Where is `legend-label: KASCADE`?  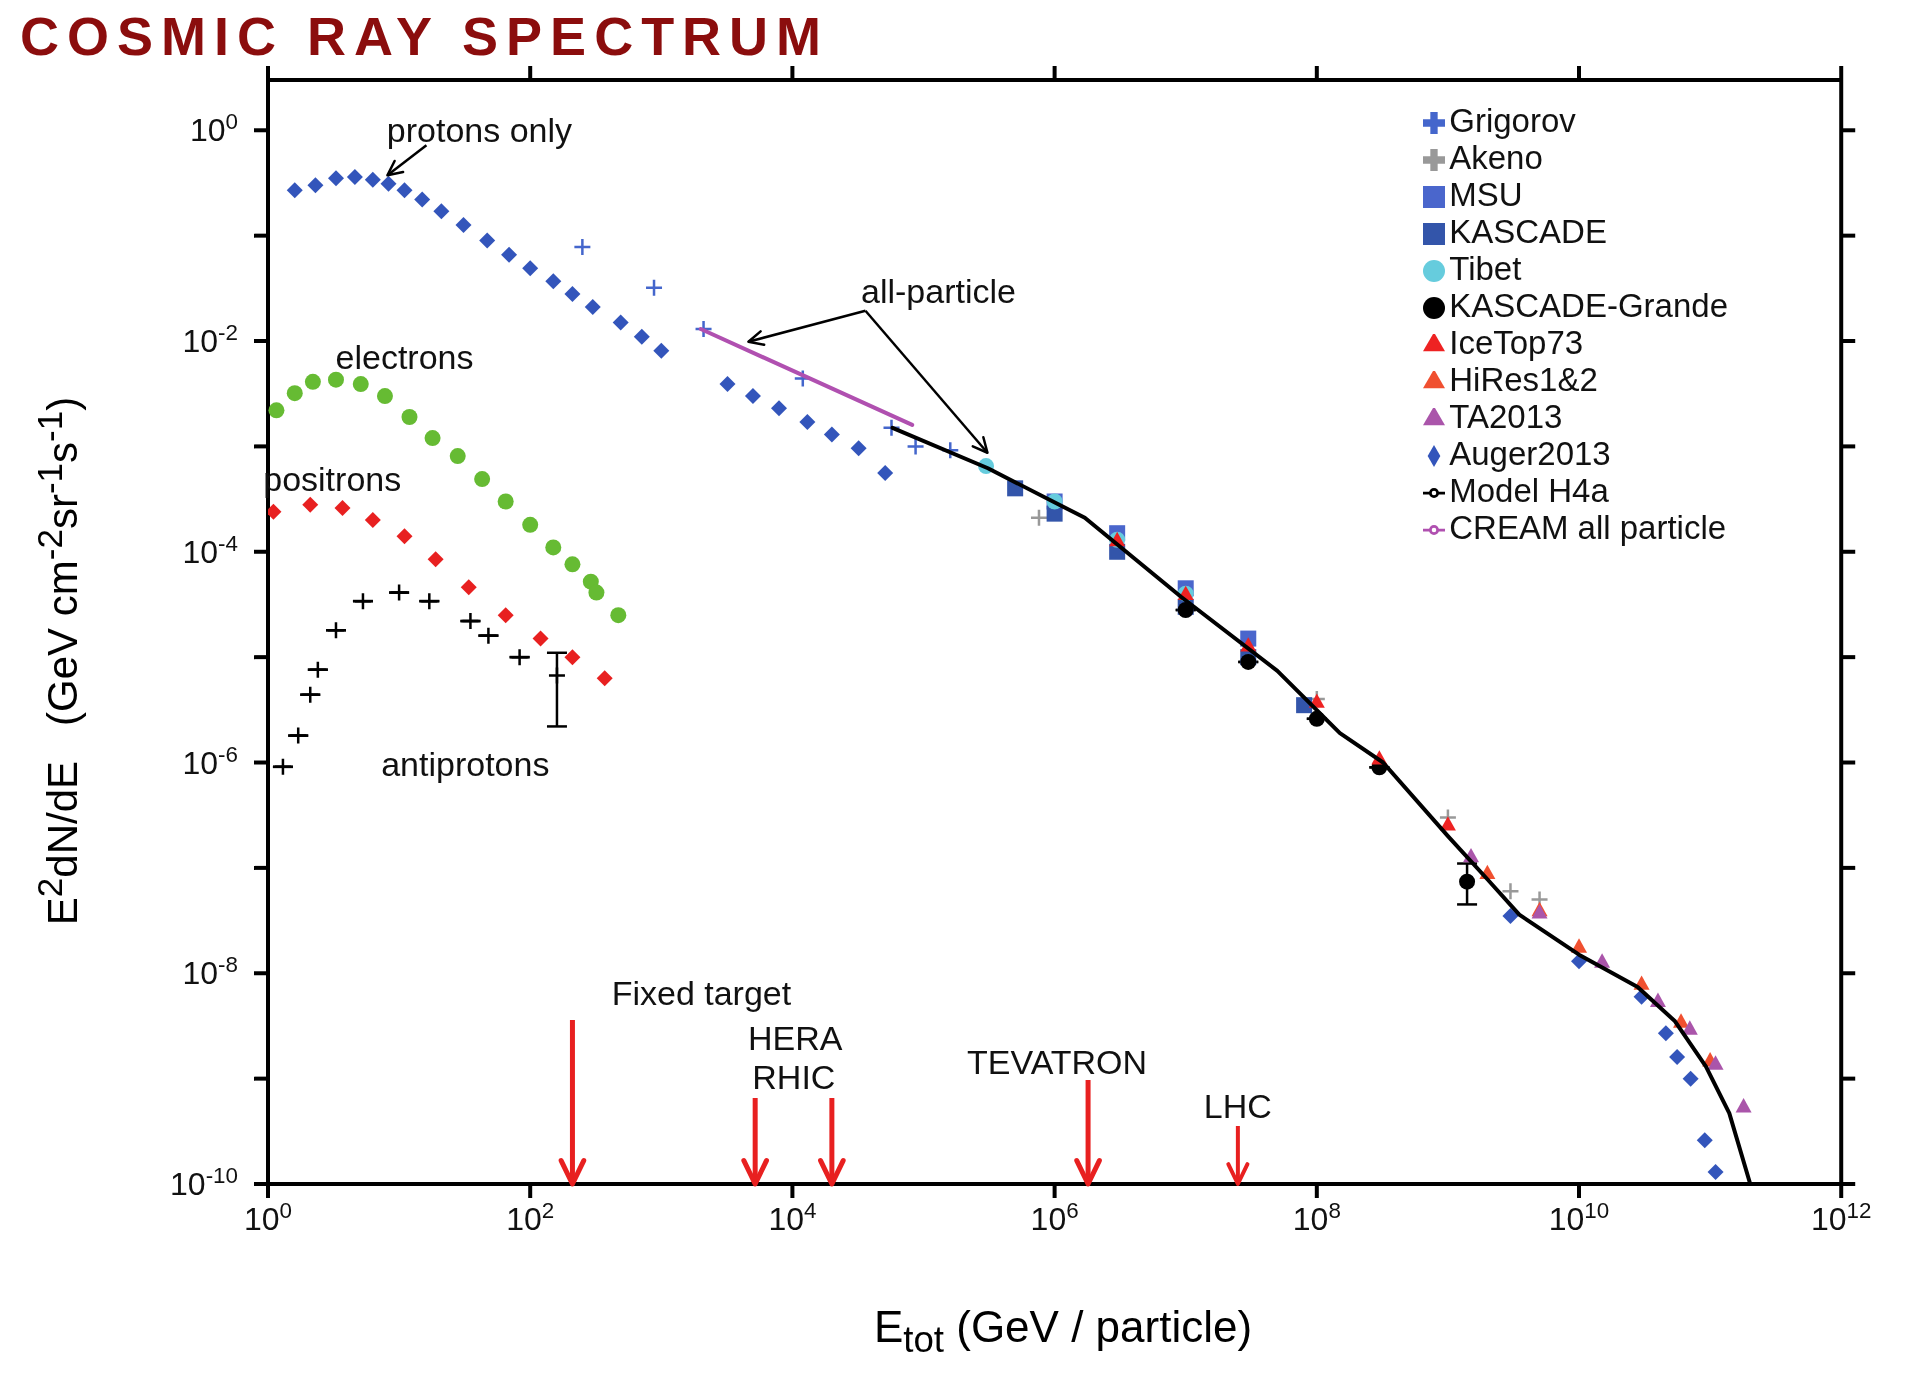
legend-label: KASCADE is located at coordinates (1528, 231).